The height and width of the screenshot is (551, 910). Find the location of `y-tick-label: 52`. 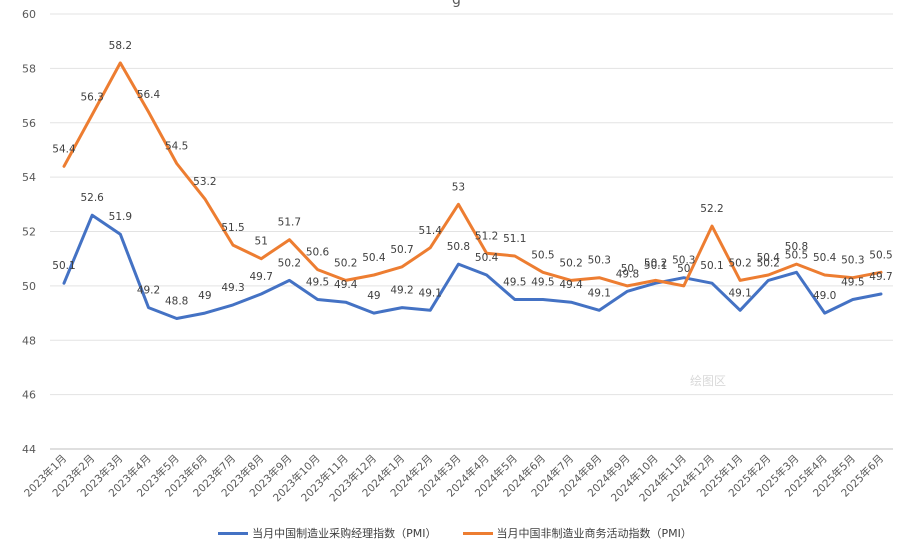

y-tick-label: 52 is located at coordinates (29, 232).